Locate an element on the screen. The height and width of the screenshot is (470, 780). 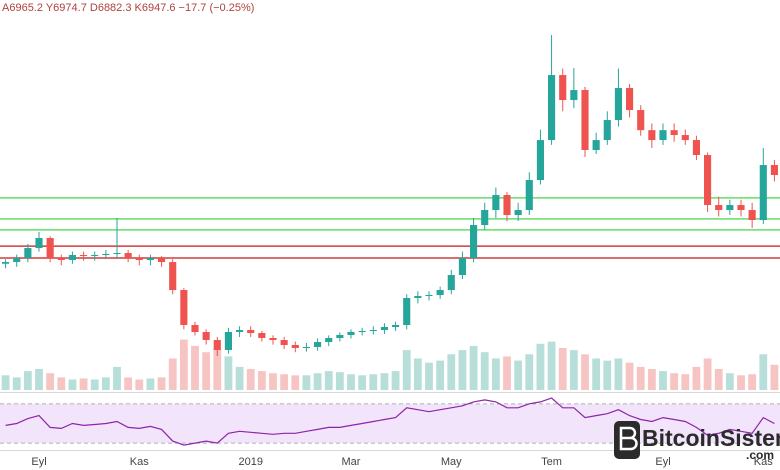
rsi-pane is located at coordinates (390, 421).